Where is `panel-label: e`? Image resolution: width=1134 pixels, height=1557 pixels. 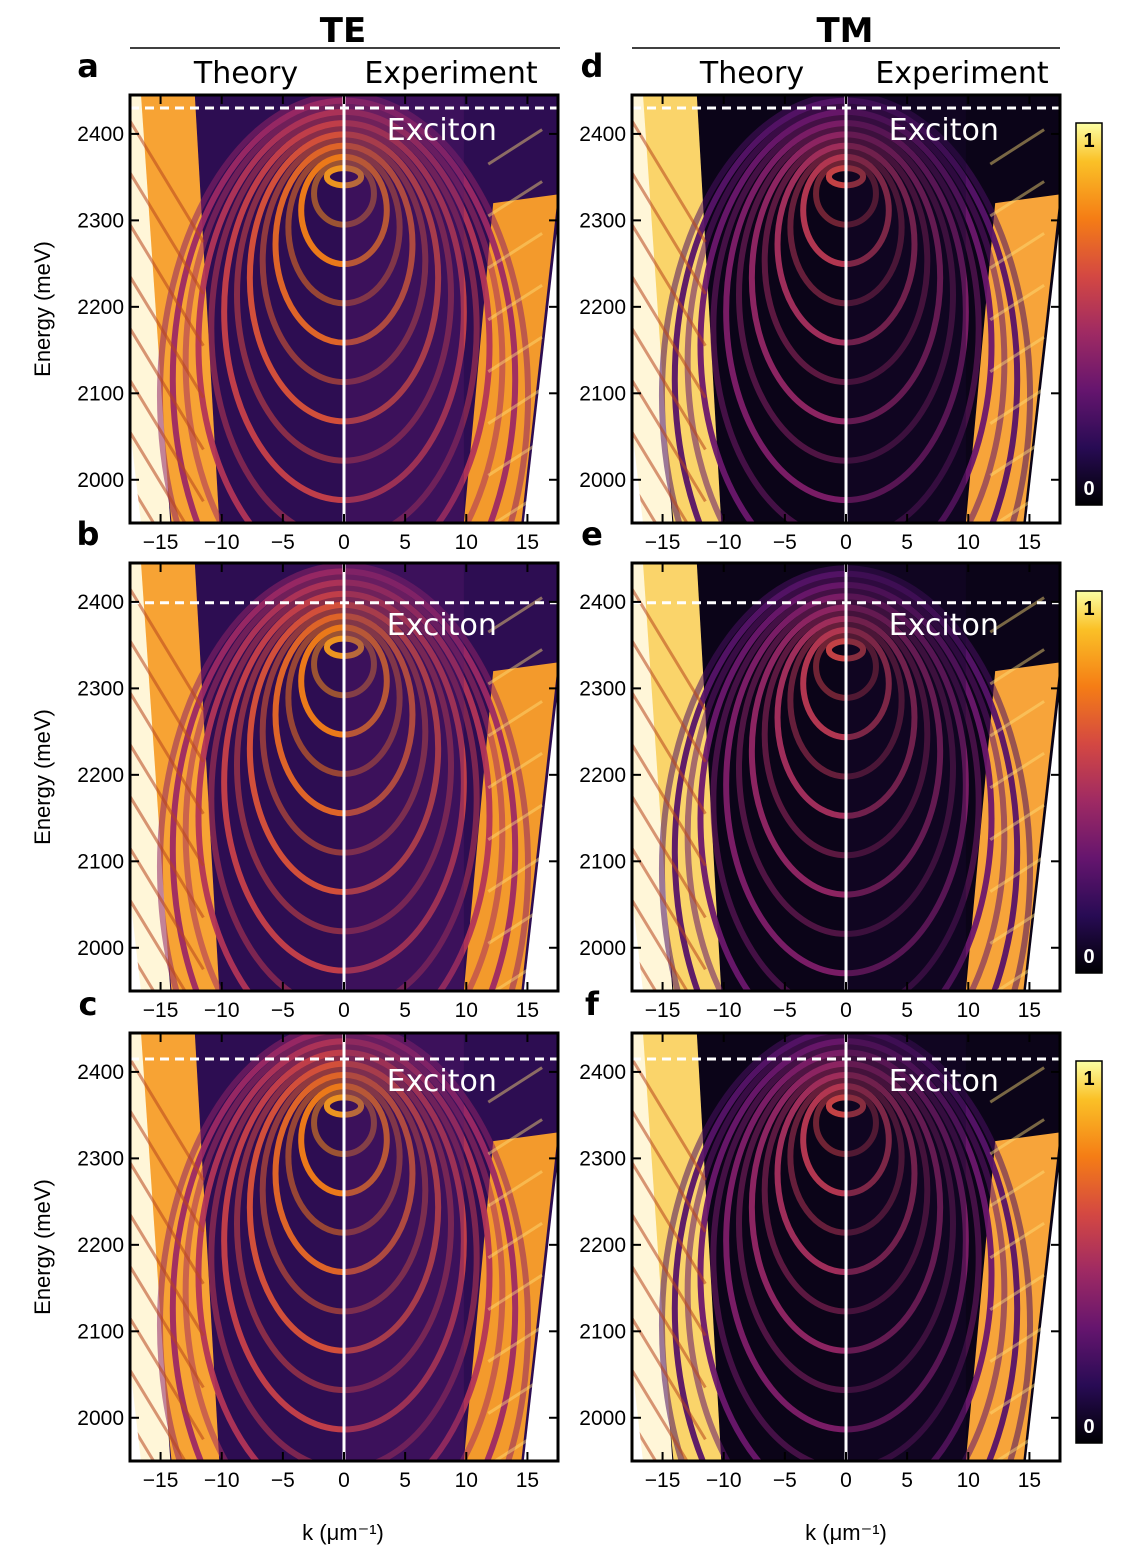 panel-label: e is located at coordinates (592, 534).